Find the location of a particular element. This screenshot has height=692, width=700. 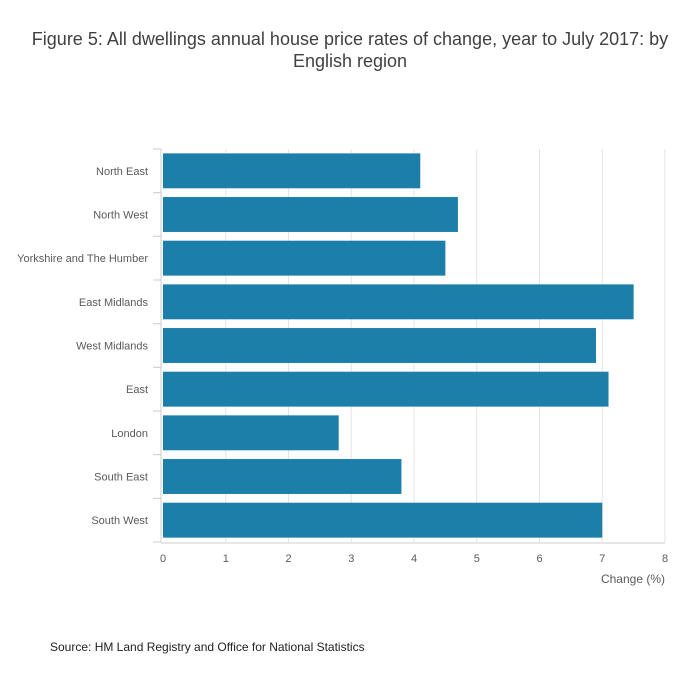

y-category-label: East Midlands is located at coordinates (114, 303).